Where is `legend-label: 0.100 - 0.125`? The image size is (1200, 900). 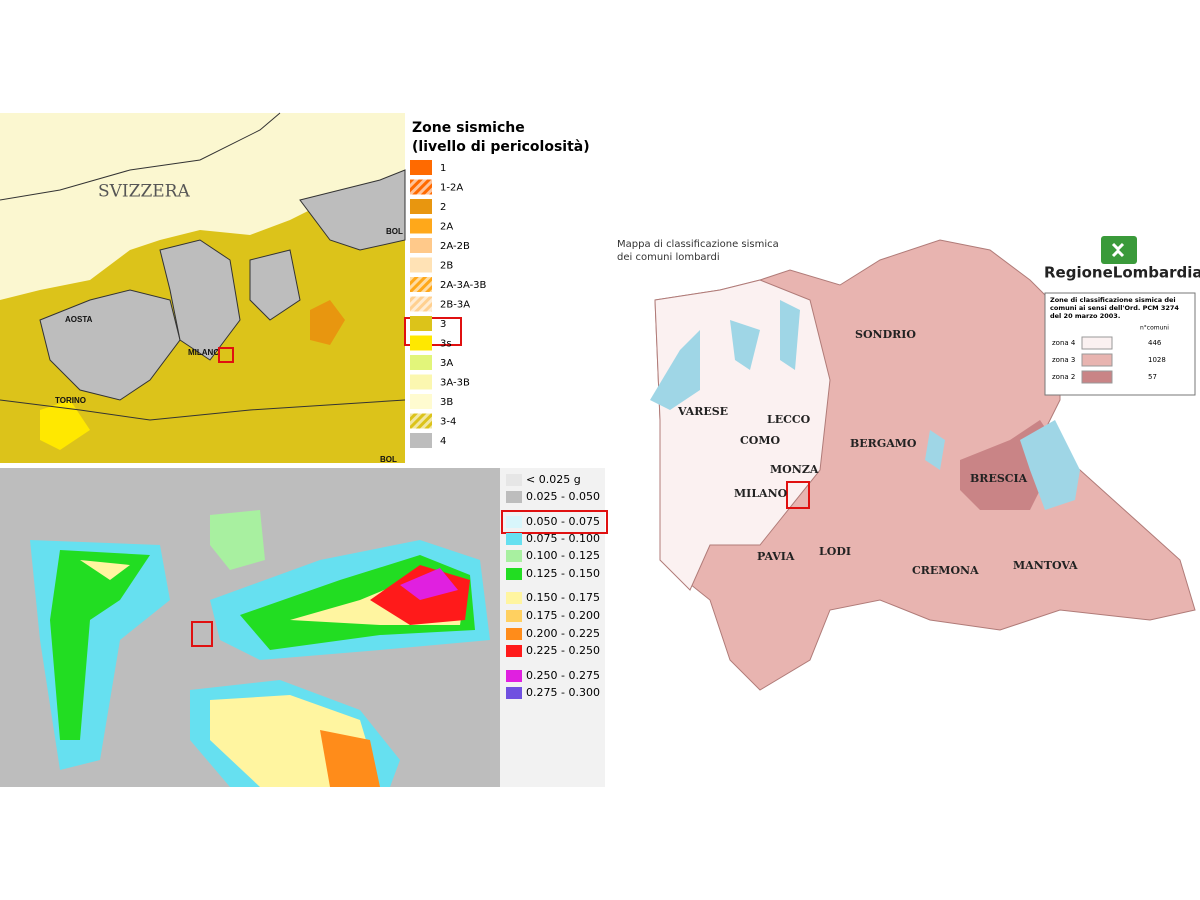 legend-label: 0.100 - 0.125 is located at coordinates (563, 555).